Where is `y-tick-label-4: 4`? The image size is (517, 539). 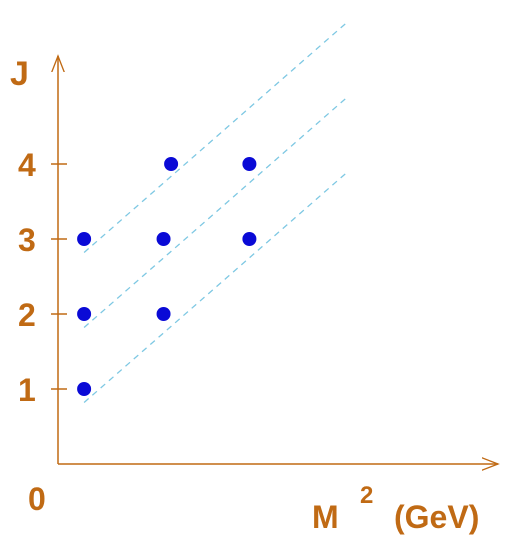 y-tick-label-4: 4 is located at coordinates (27, 165).